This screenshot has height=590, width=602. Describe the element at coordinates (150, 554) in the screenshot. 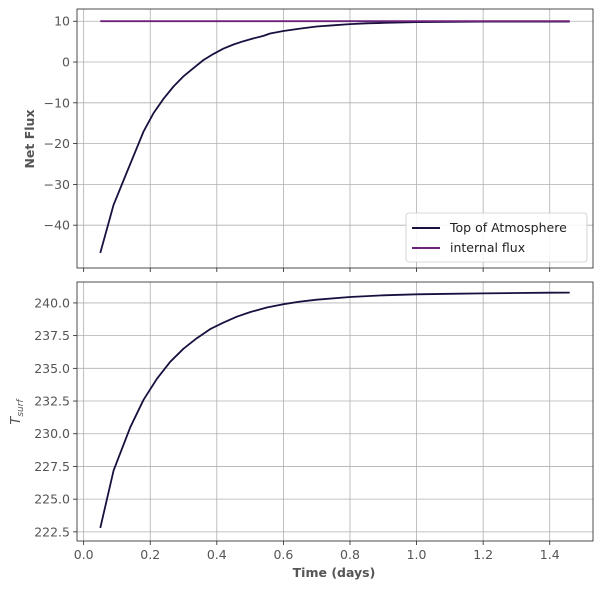

I see `x-tick-label: 0.2` at that location.